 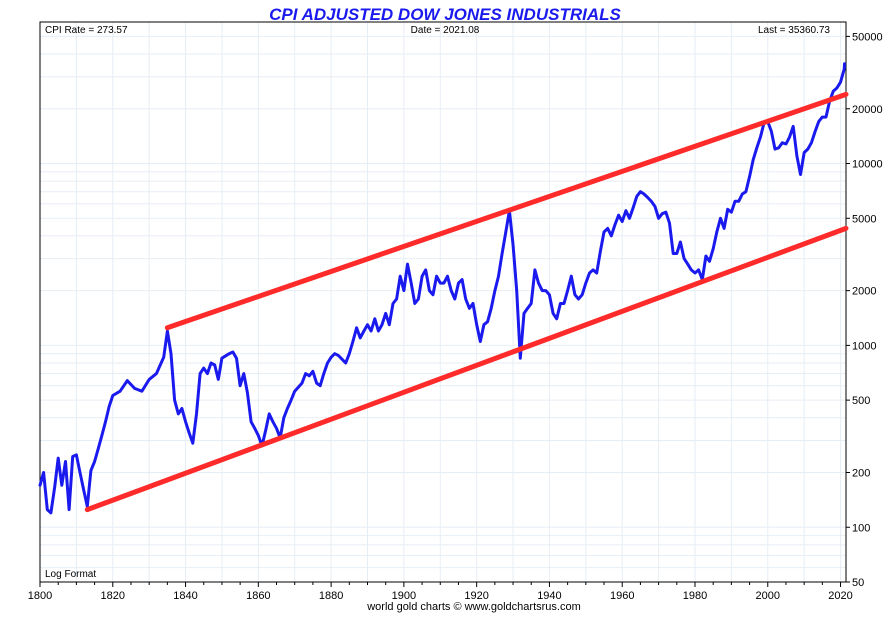 I want to click on y-tick-label: 200, so click(x=861, y=474).